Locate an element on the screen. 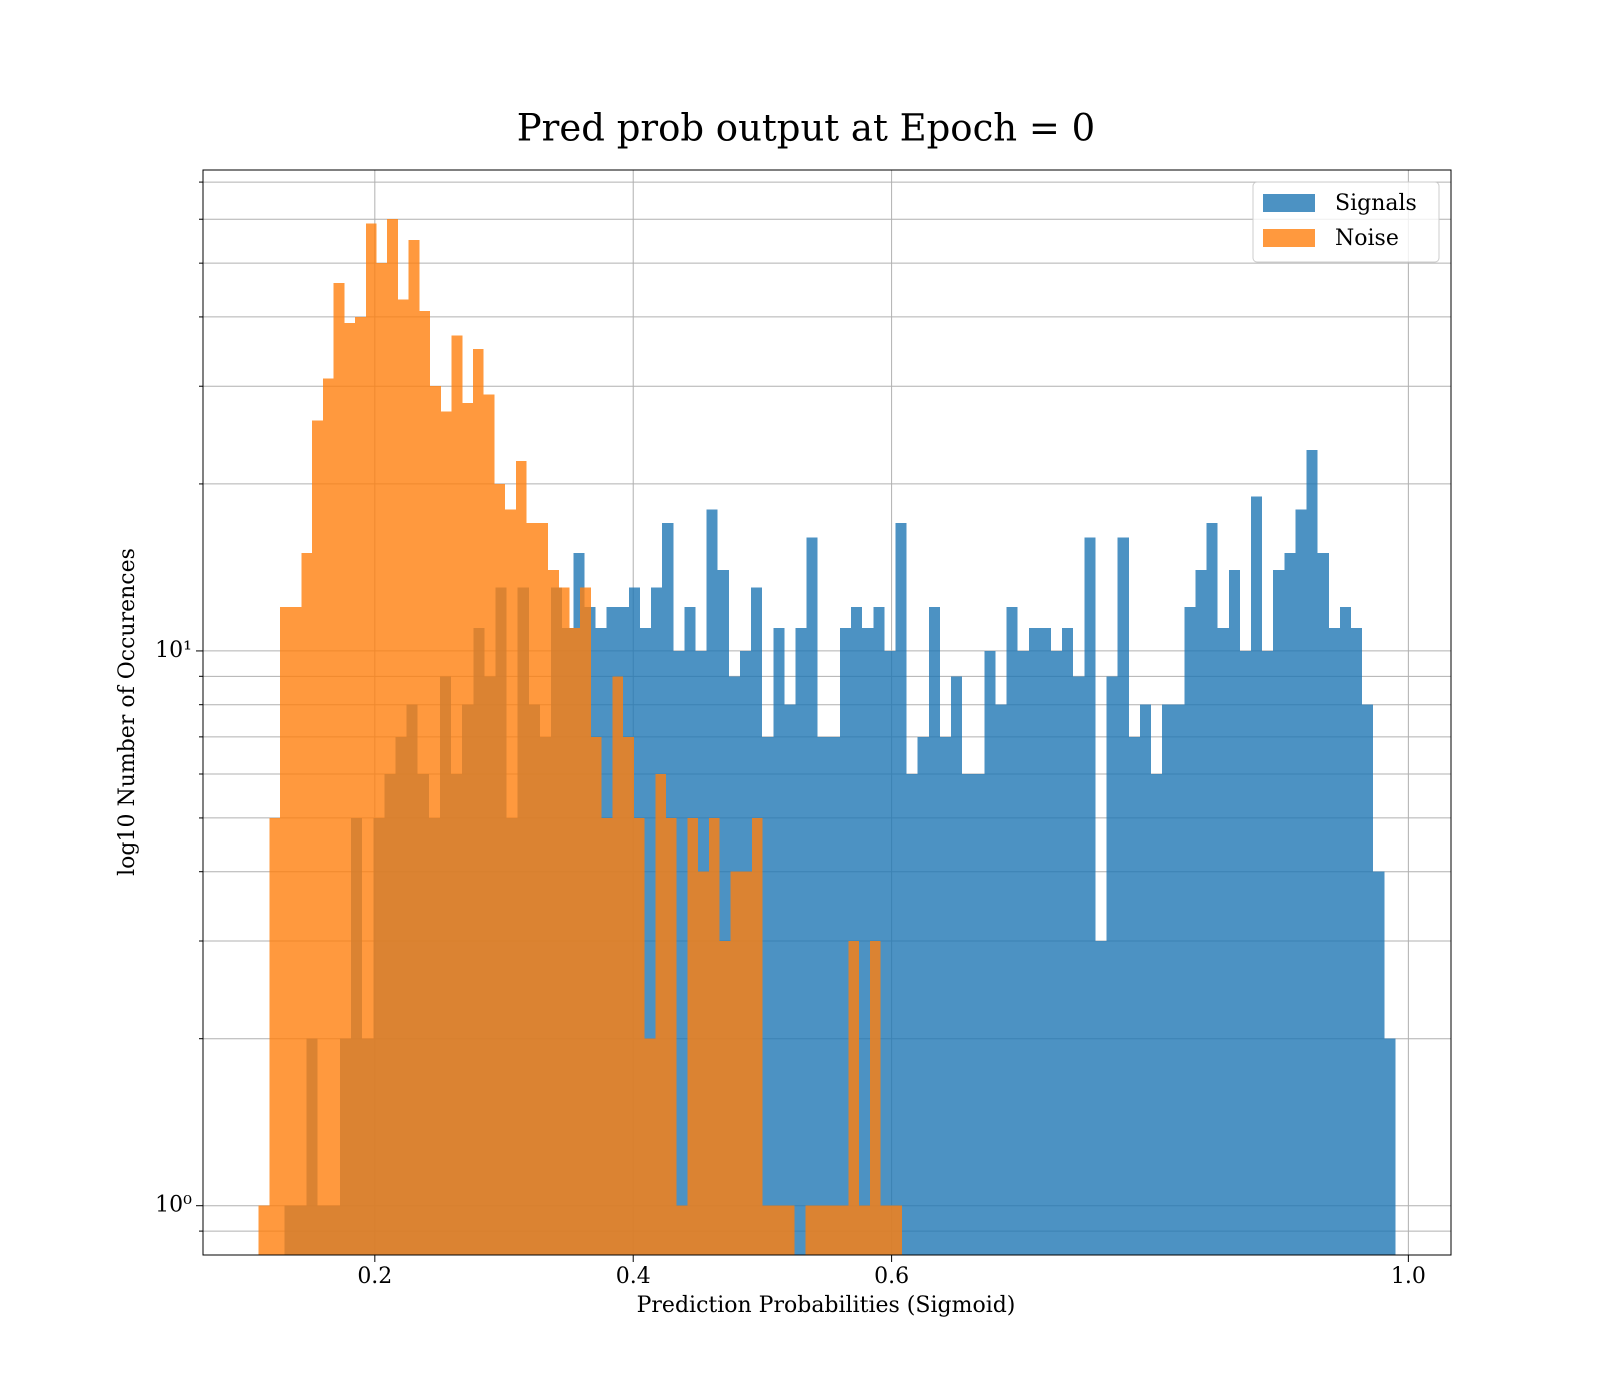 This screenshot has width=1600, height=1400. y-axis-label: log10 Number of Occurences is located at coordinates (127, 712).